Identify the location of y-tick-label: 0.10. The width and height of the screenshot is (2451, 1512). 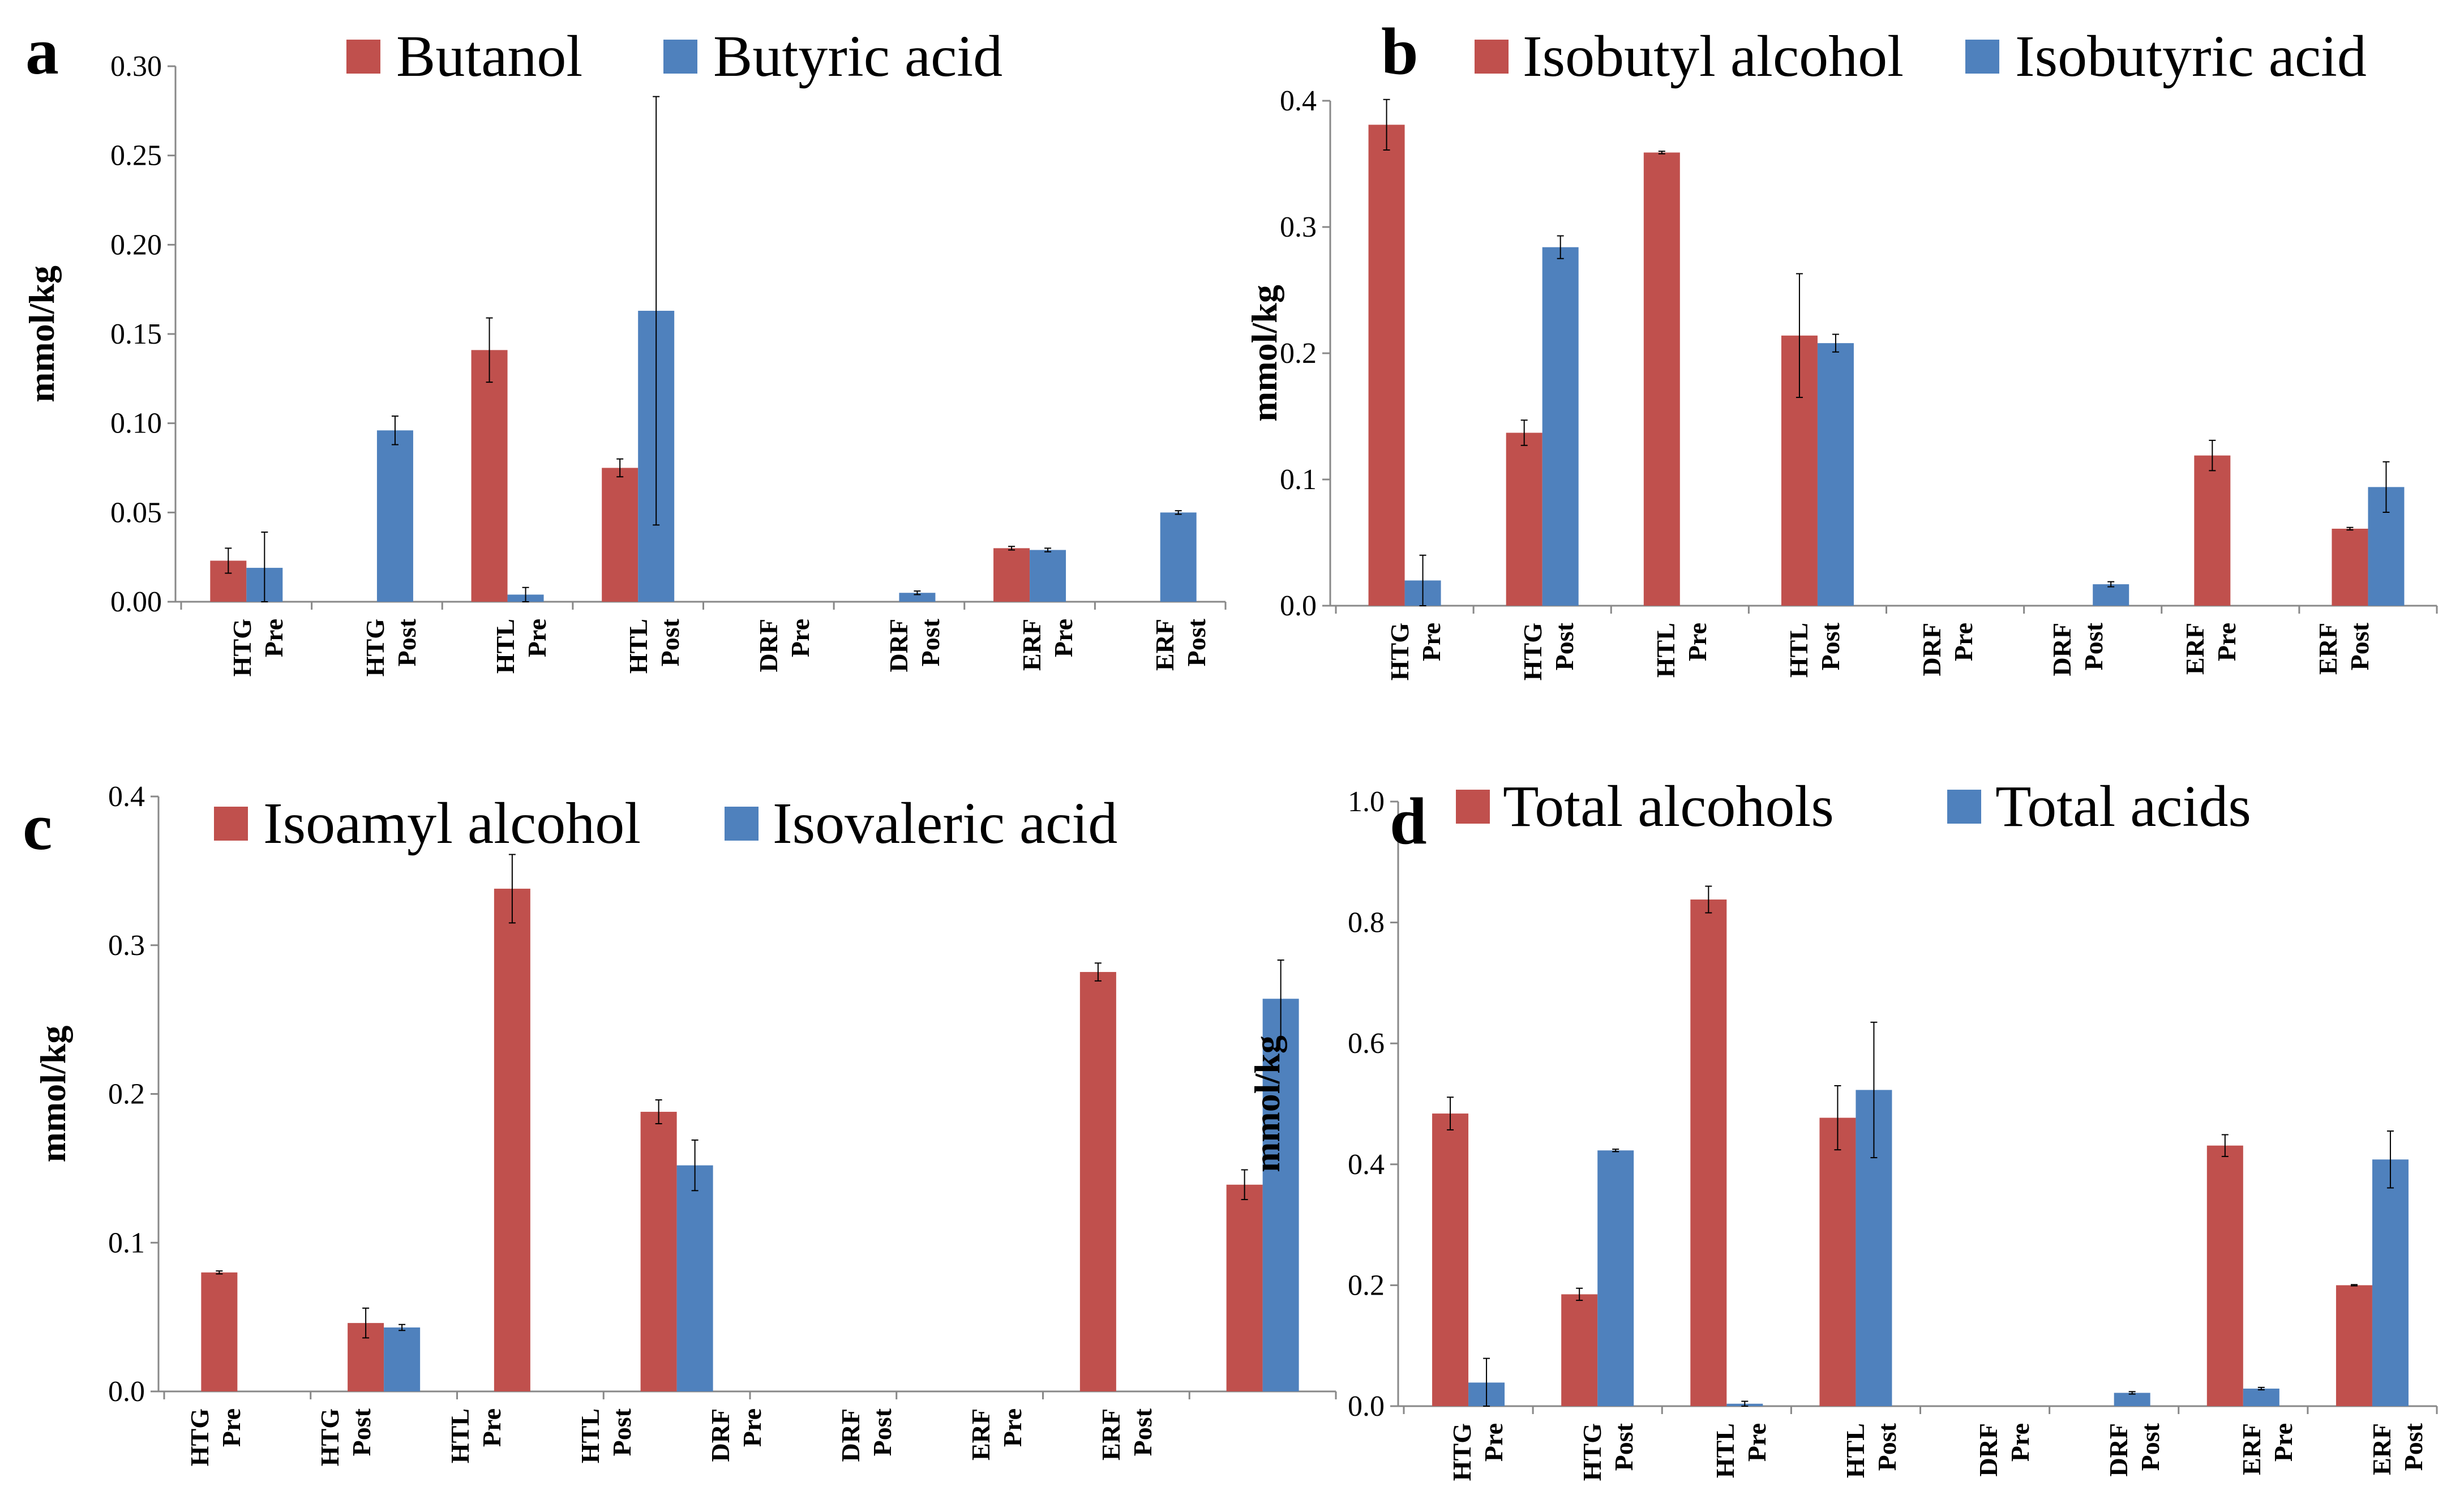
(136, 424).